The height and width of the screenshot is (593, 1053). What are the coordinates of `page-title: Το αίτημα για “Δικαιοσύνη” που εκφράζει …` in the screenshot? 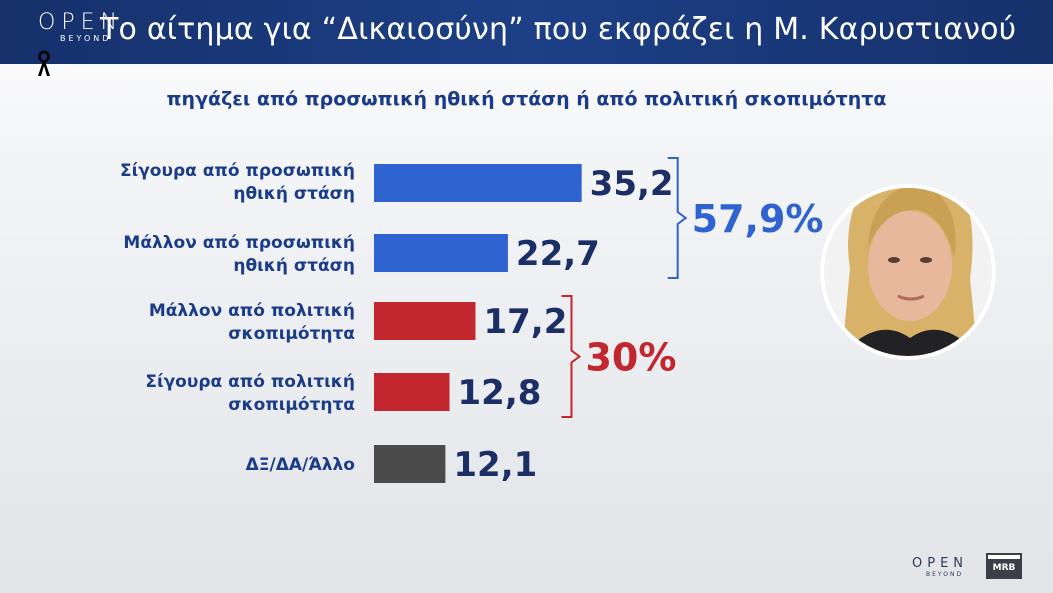 It's located at (558, 29).